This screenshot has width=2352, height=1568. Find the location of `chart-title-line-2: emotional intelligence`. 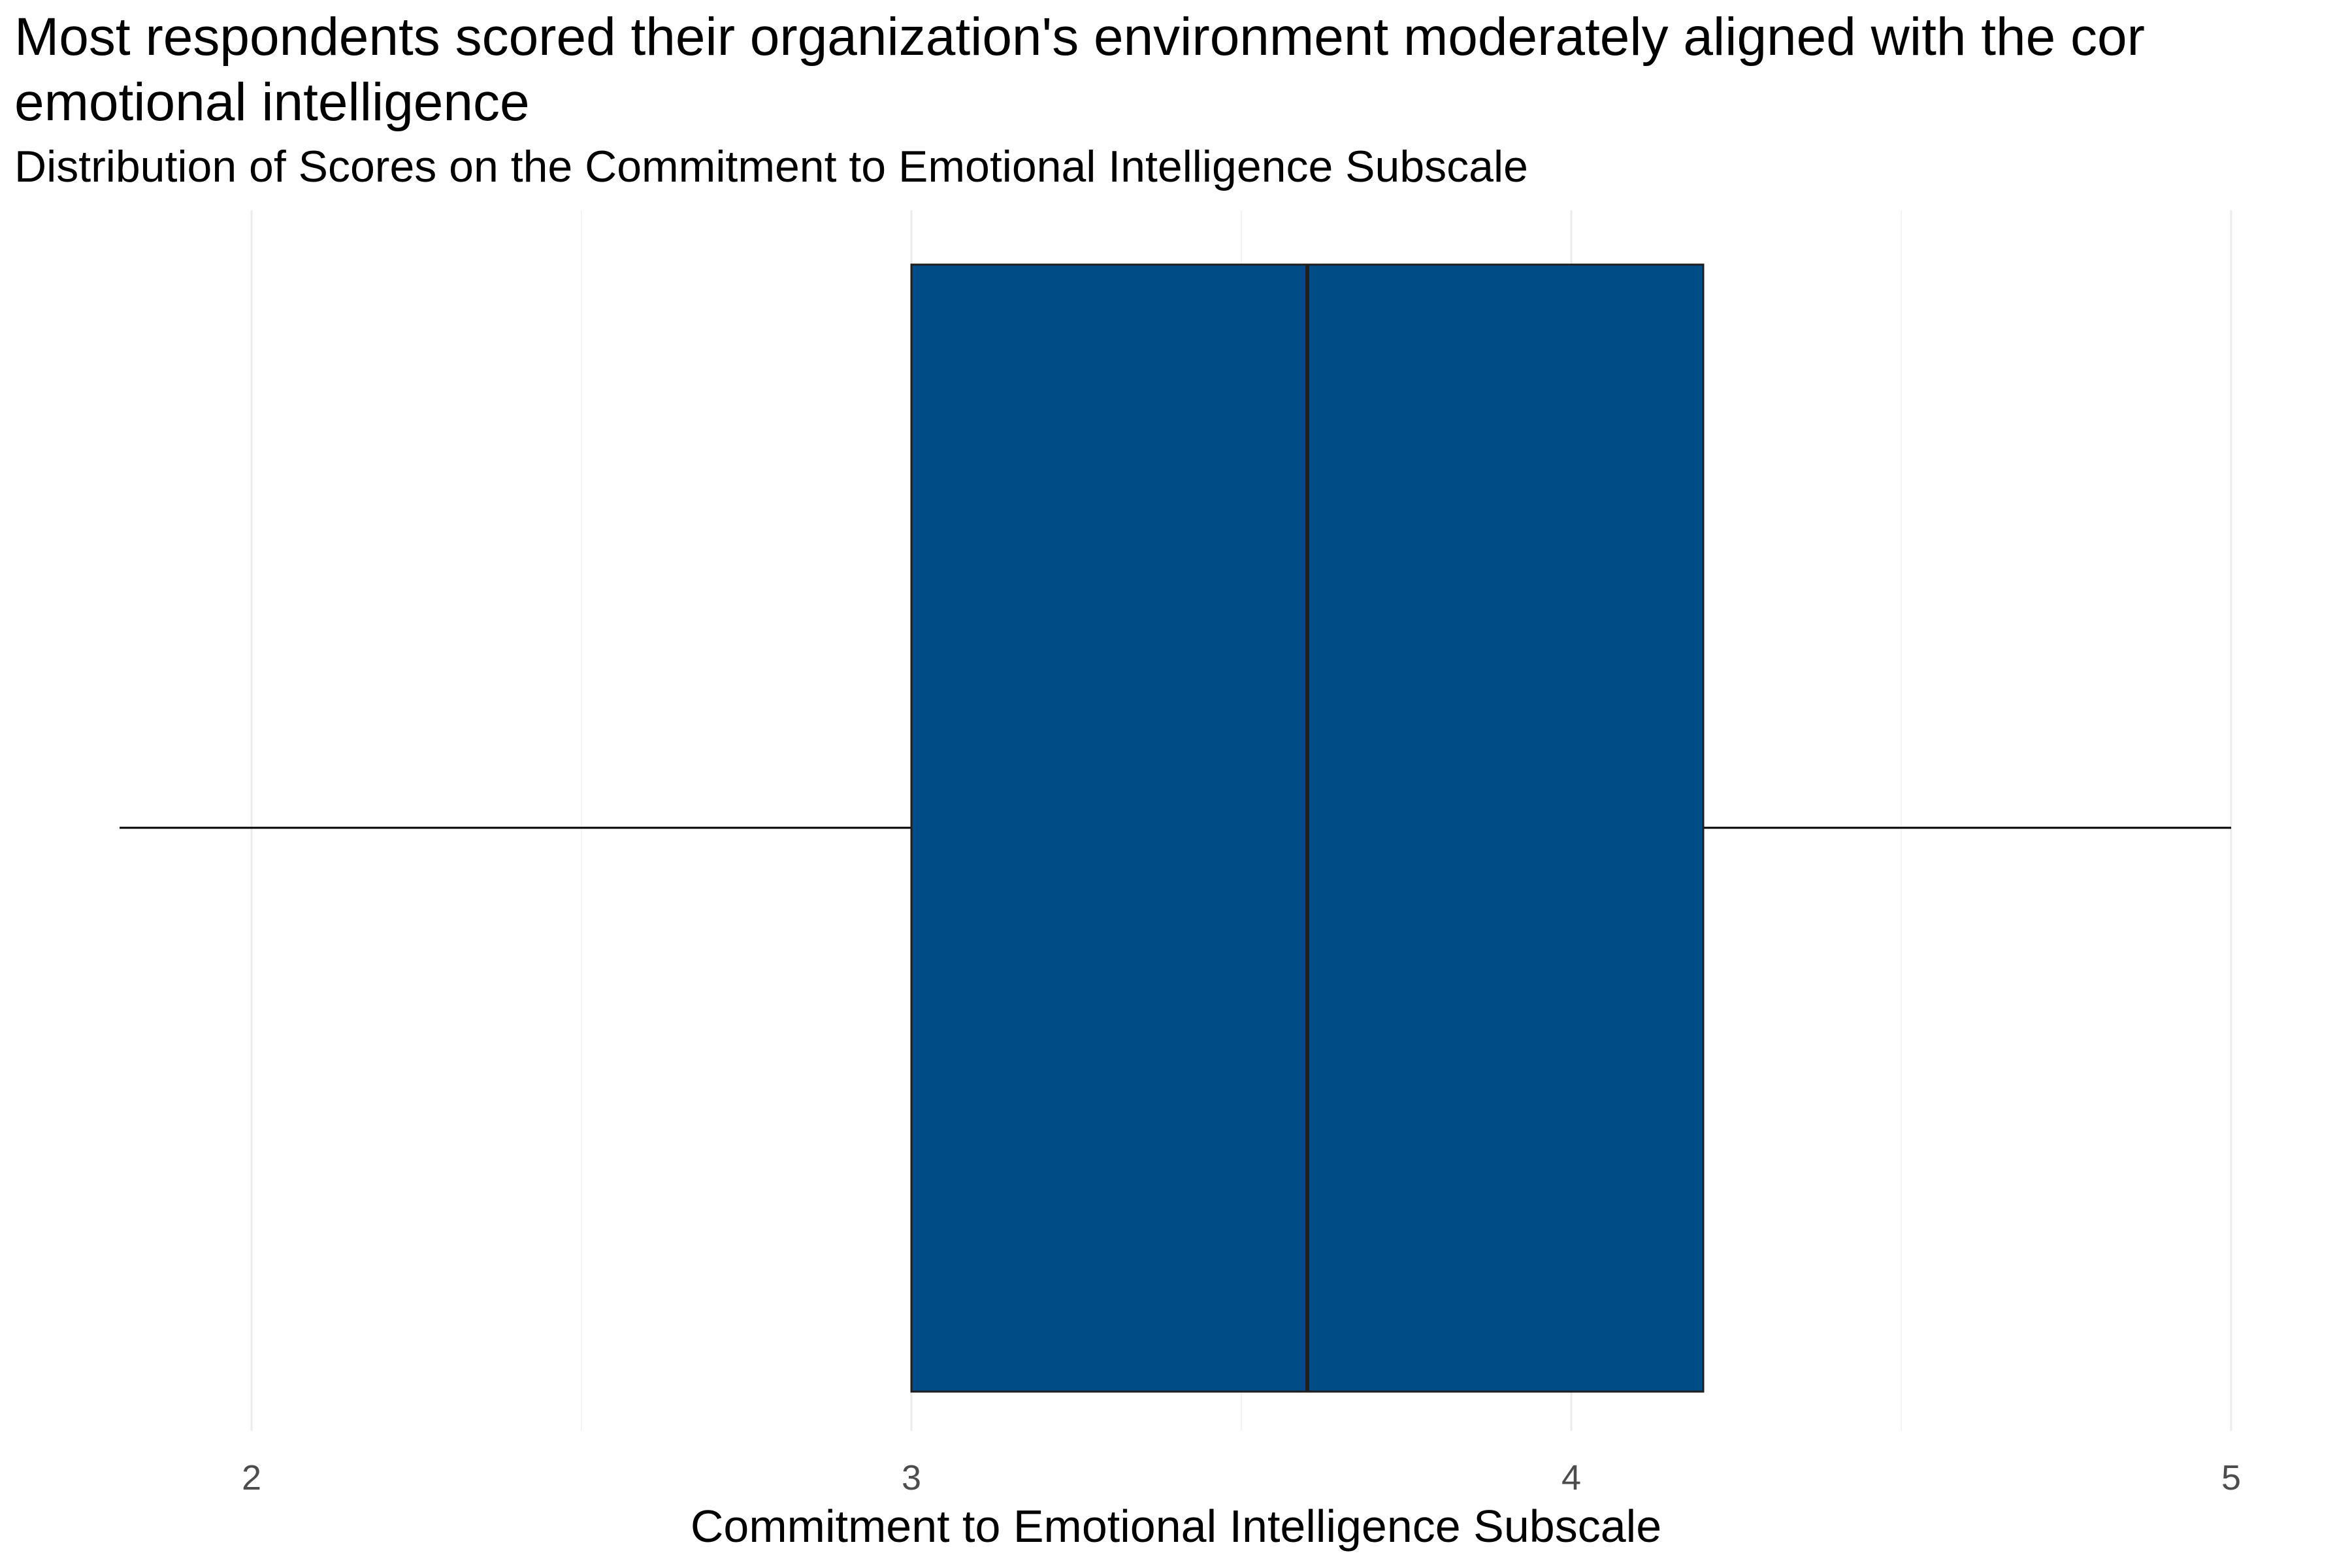

chart-title-line-2: emotional intelligence is located at coordinates (272, 102).